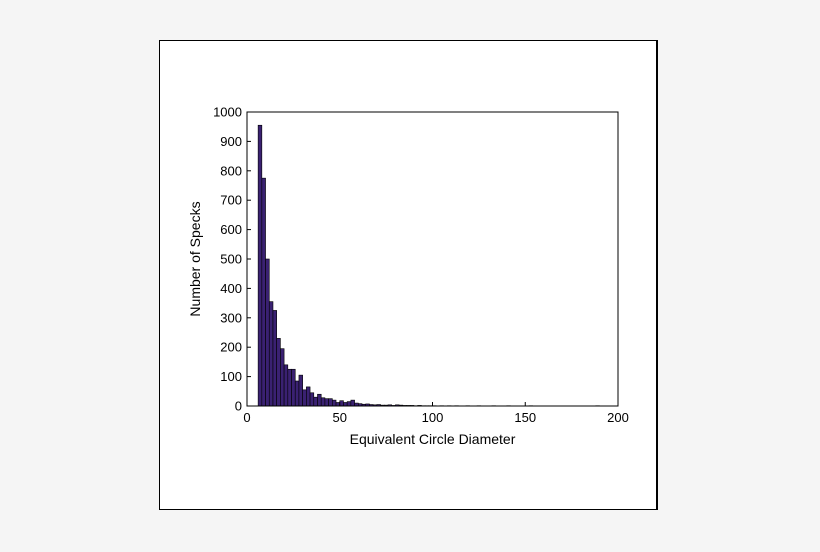 This screenshot has width=820, height=552. I want to click on y-tick-label: 300, so click(231, 317).